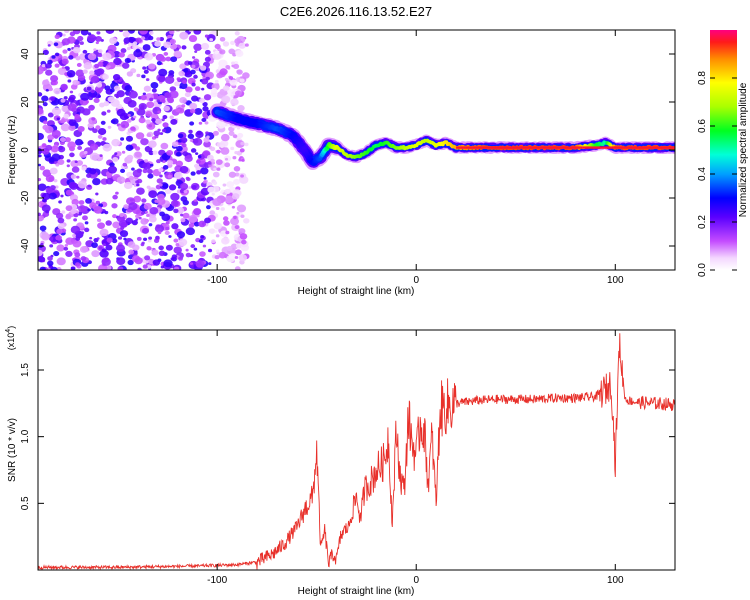 This screenshot has width=750, height=600. What do you see at coordinates (12, 150) in the screenshot?
I see `spectrogram-y-label: Frequency (Hz)` at bounding box center [12, 150].